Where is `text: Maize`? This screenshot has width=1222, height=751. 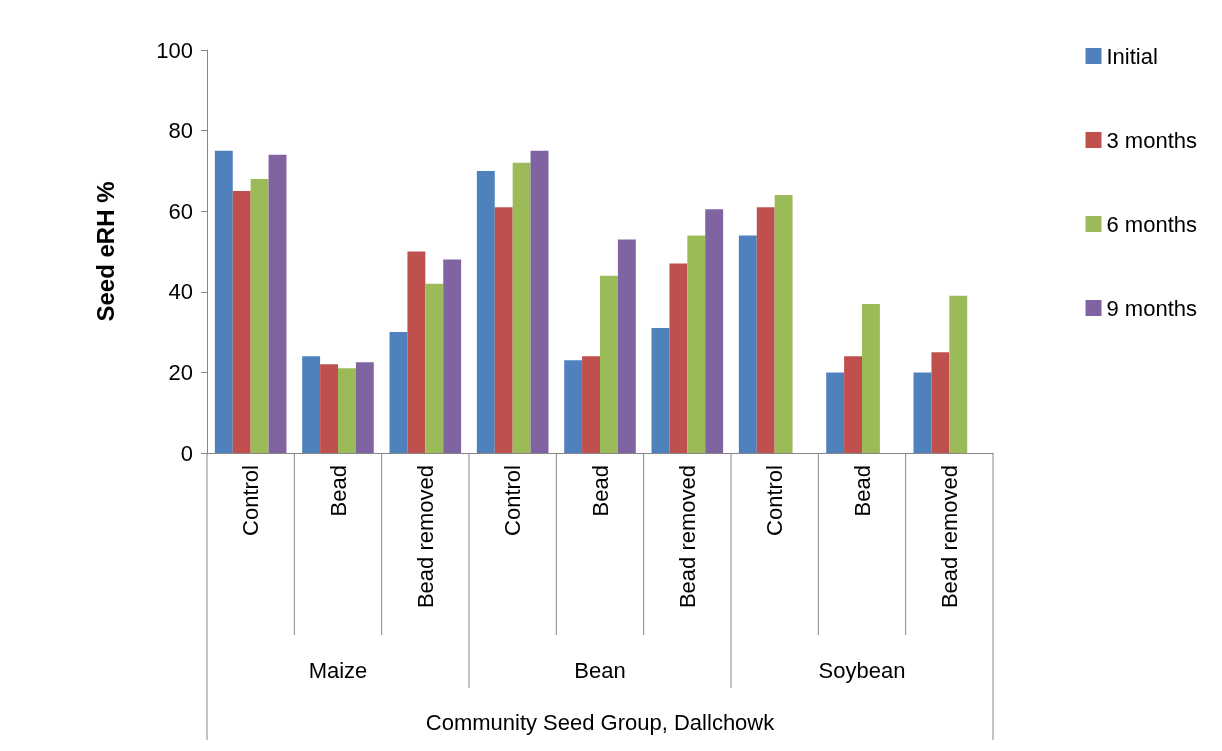
text: Maize is located at coordinates (338, 670).